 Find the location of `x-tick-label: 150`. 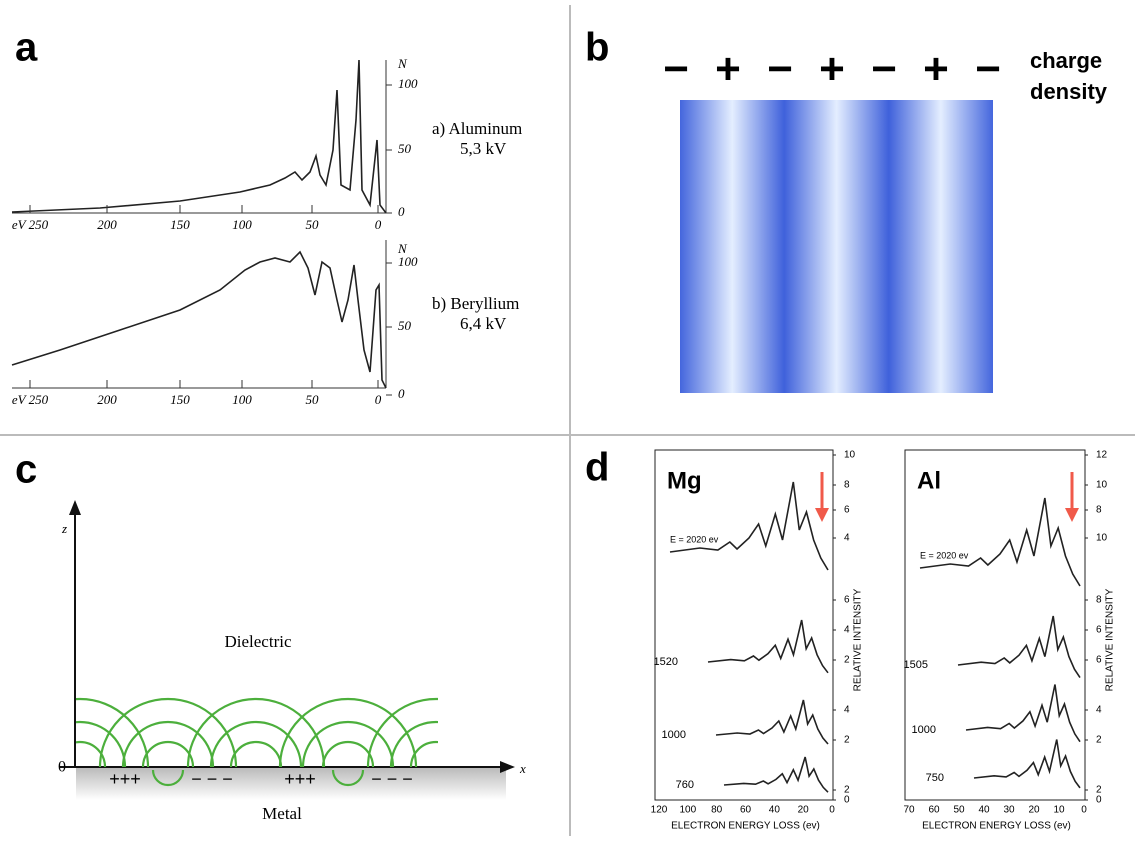

x-tick-label: 150 is located at coordinates (180, 399).